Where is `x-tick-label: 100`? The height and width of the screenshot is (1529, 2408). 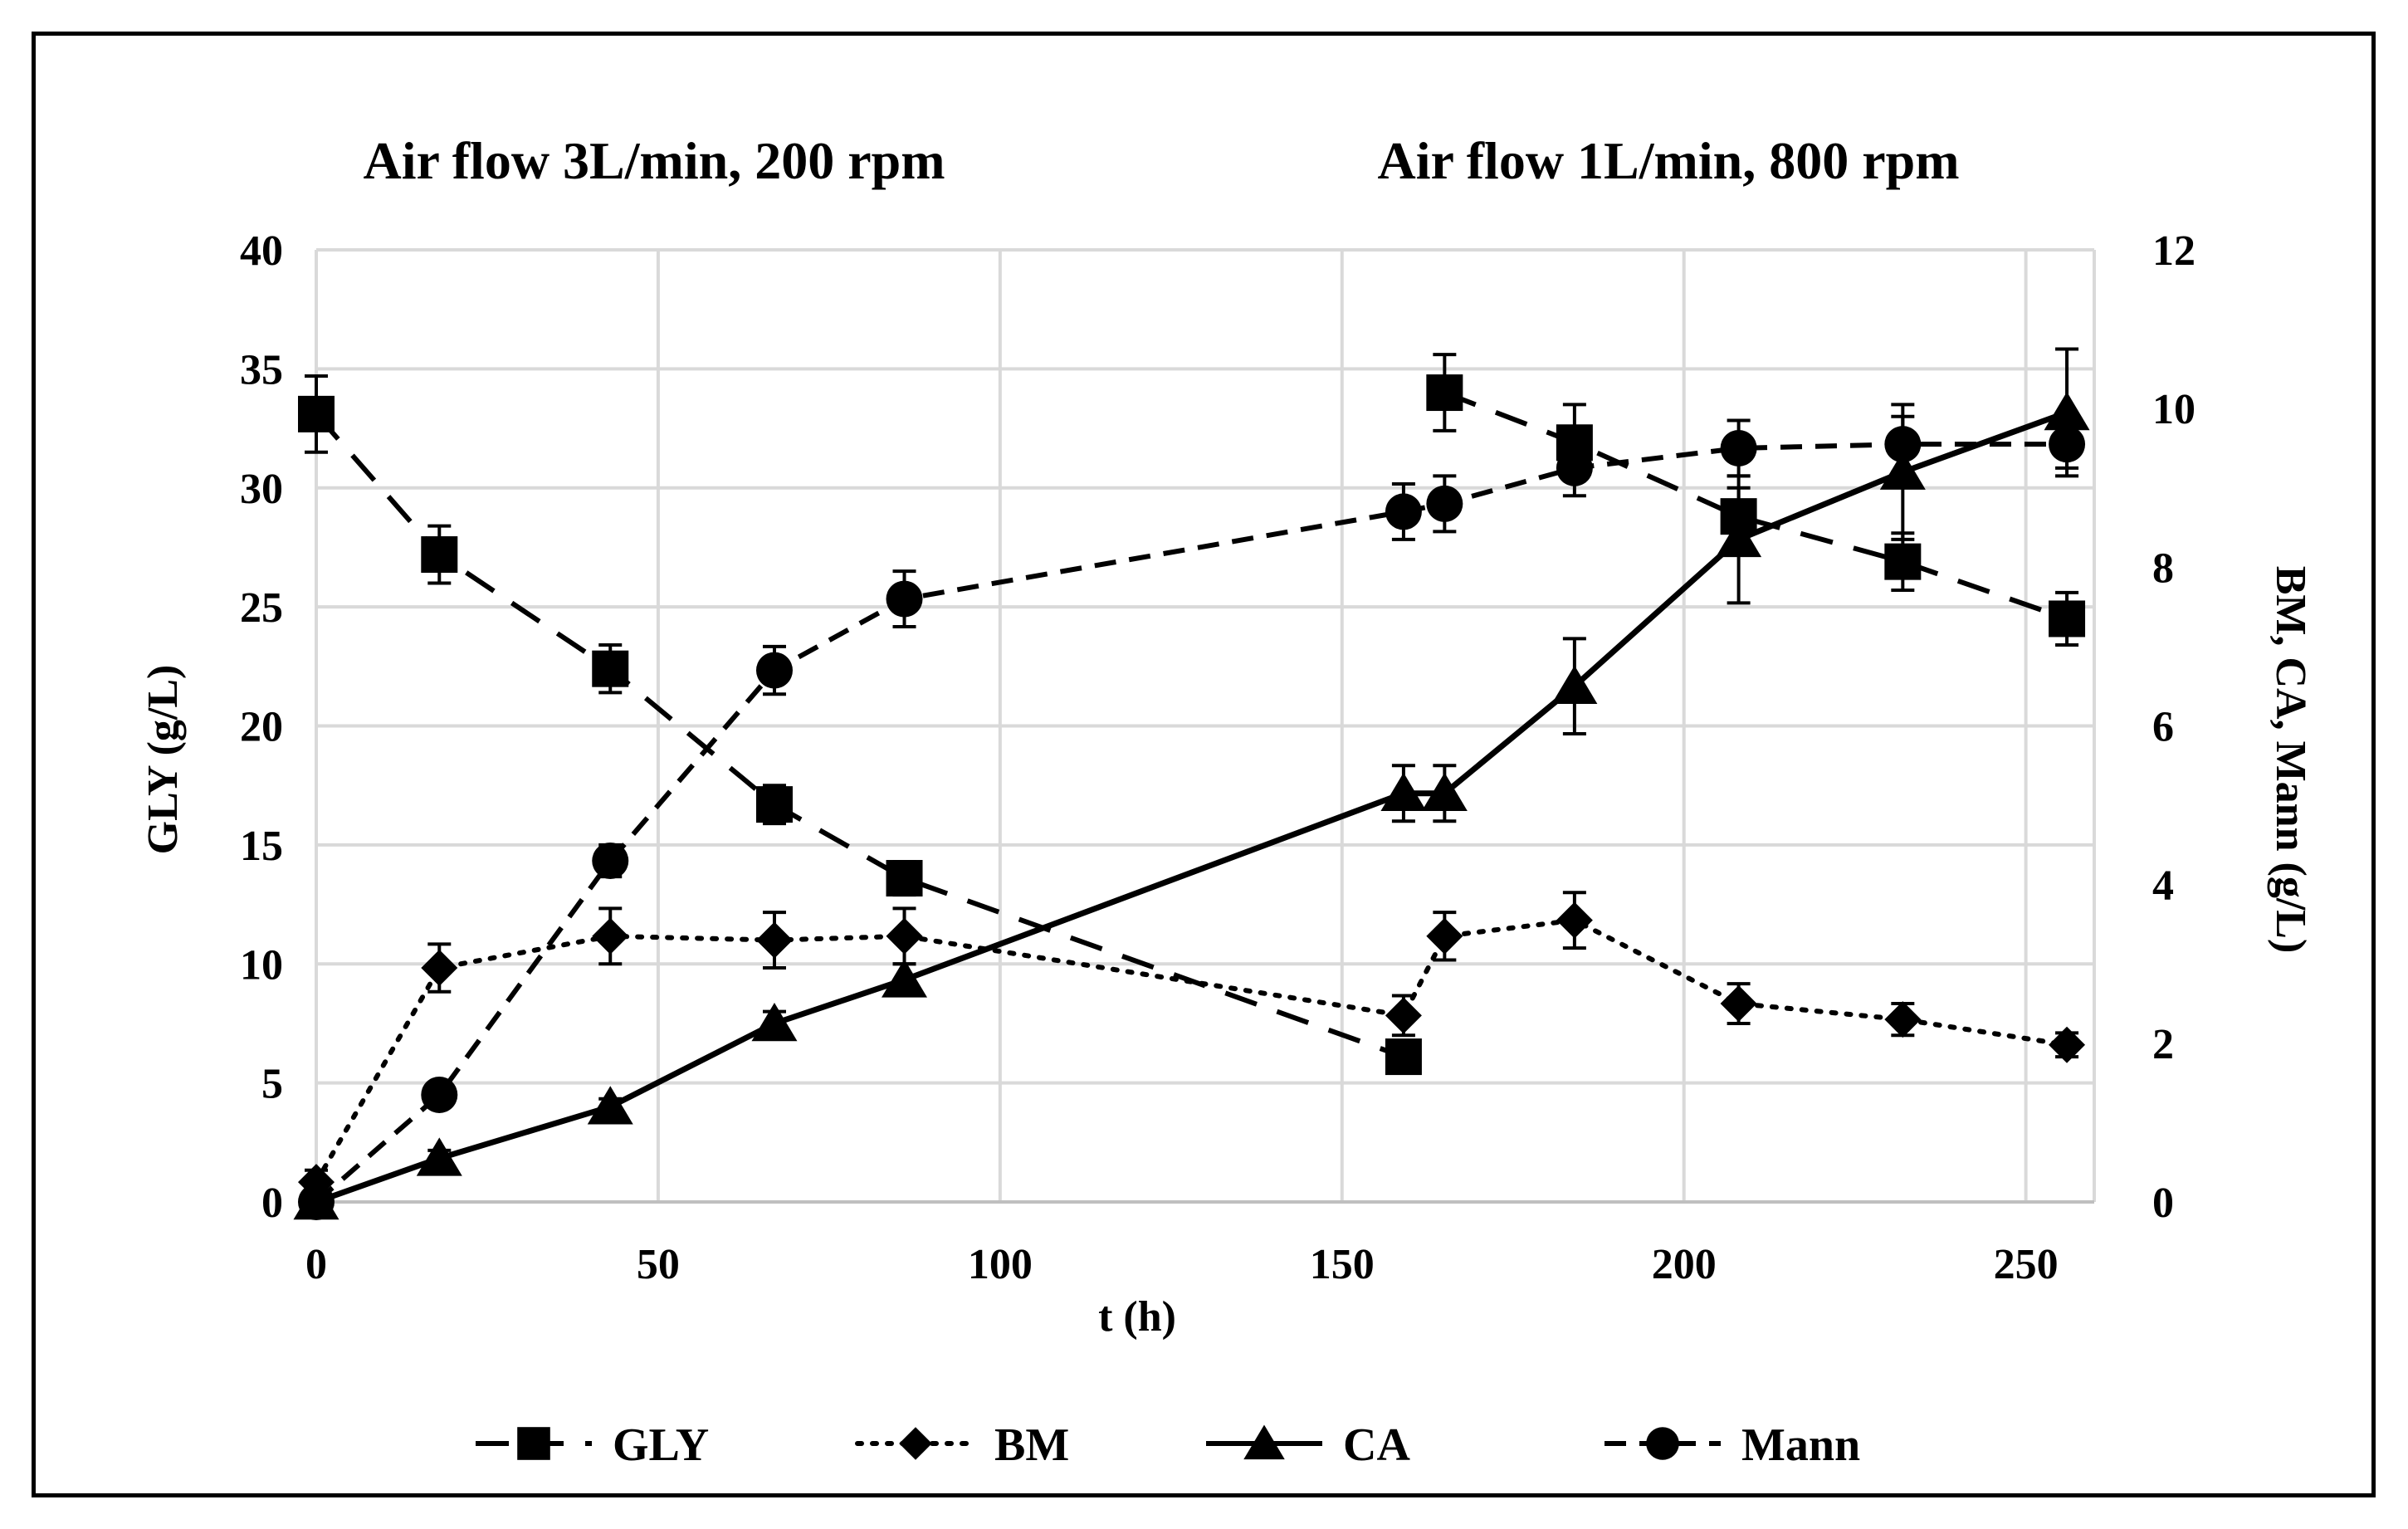 x-tick-label: 100 is located at coordinates (1000, 1264).